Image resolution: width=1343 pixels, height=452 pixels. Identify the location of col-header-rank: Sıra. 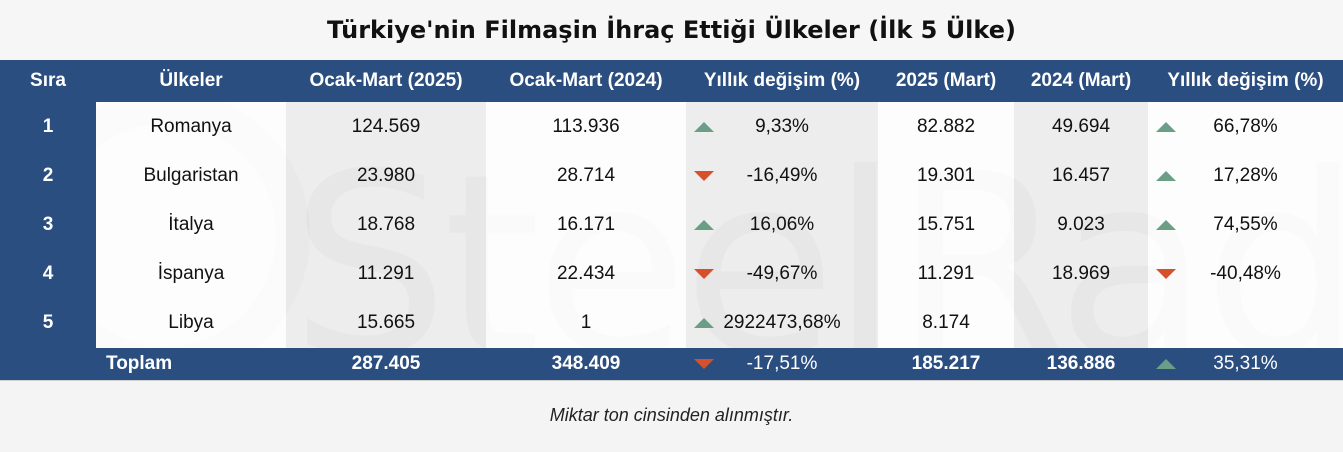
(48, 81).